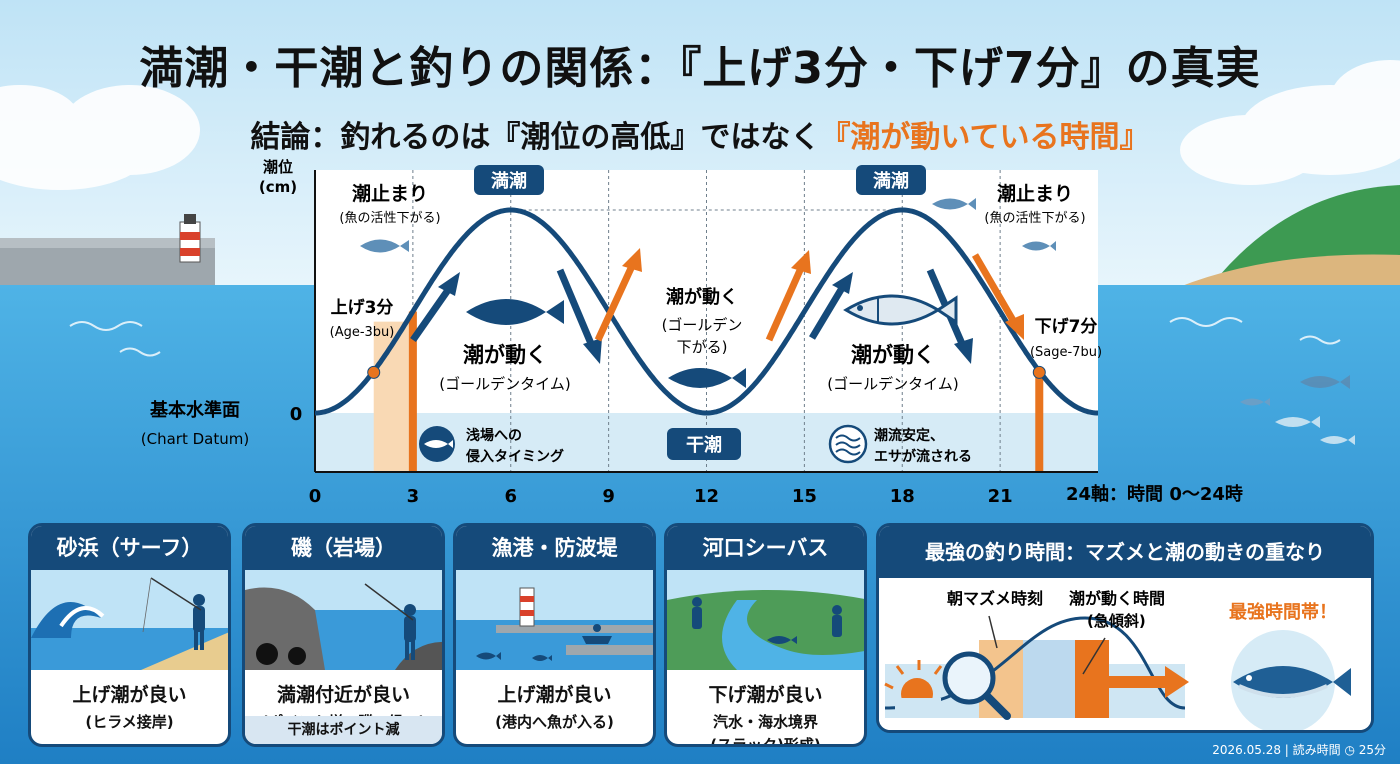 The height and width of the screenshot is (764, 1400). Describe the element at coordinates (129, 722) in the screenshot. I see `card-sub: (ヒラメ接岸)` at that location.